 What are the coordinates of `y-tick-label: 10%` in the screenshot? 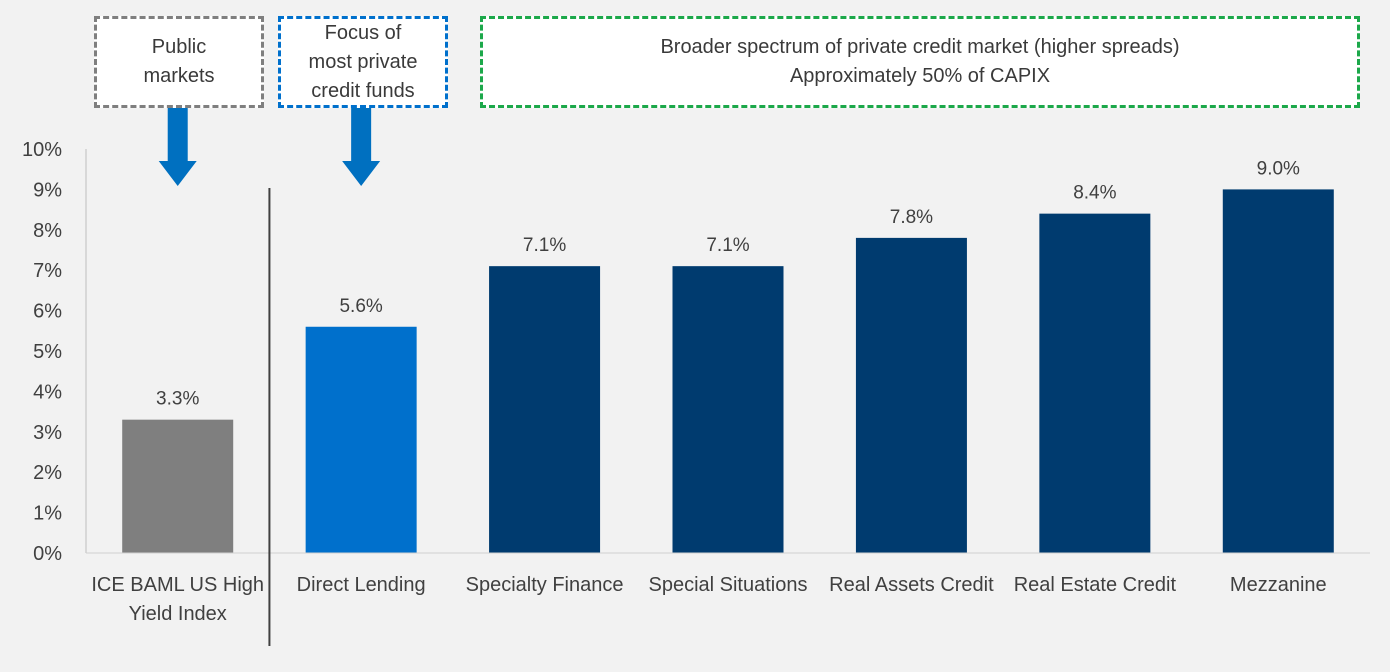 It's located at (42, 150).